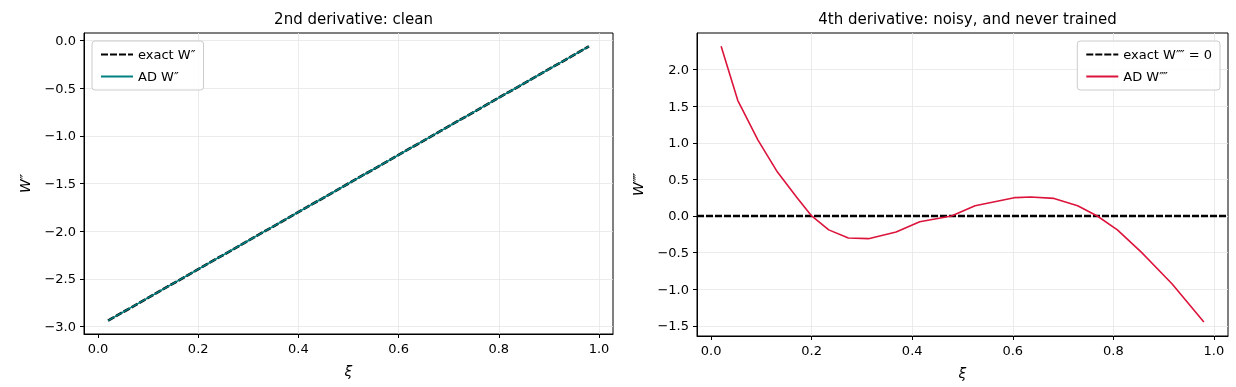  What do you see at coordinates (1168, 54) in the screenshot?
I see `legend-label: exact W⁗ = 0` at bounding box center [1168, 54].